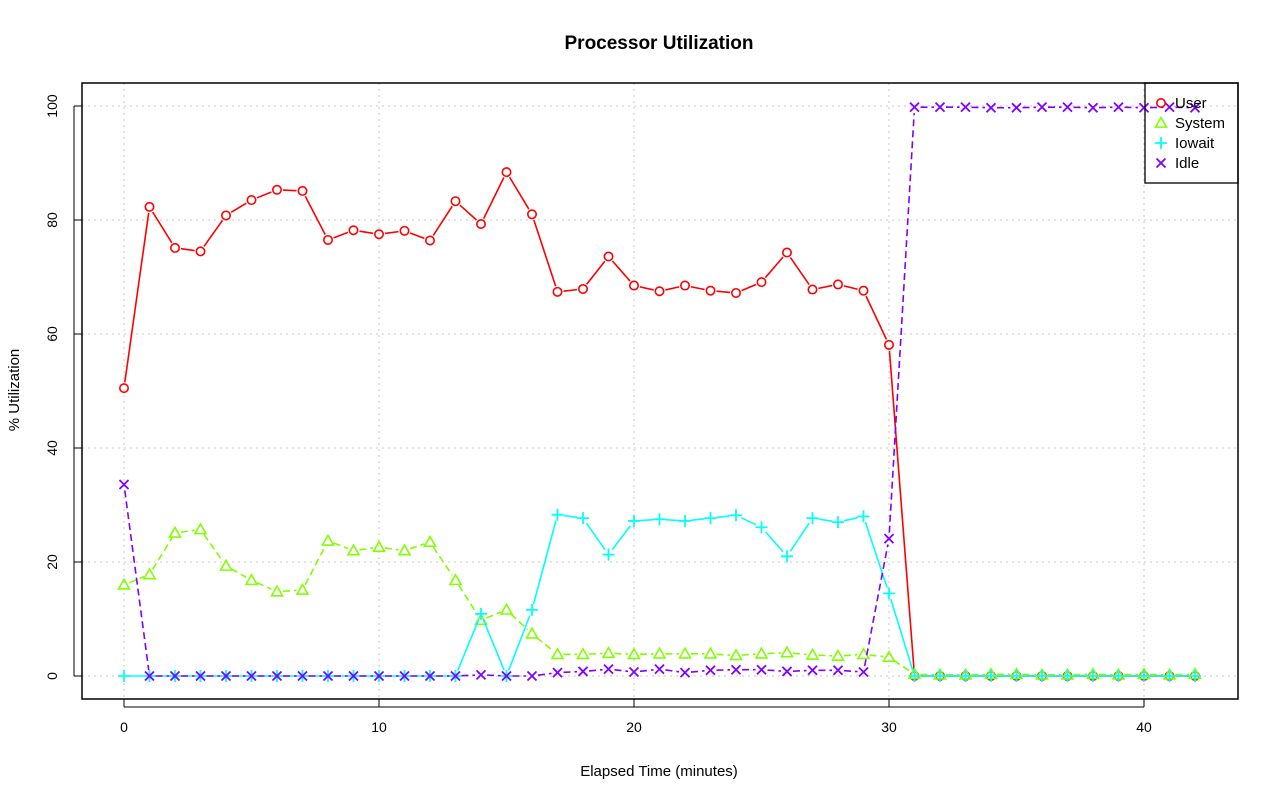  I want to click on x-tick-label: 40, so click(1144, 727).